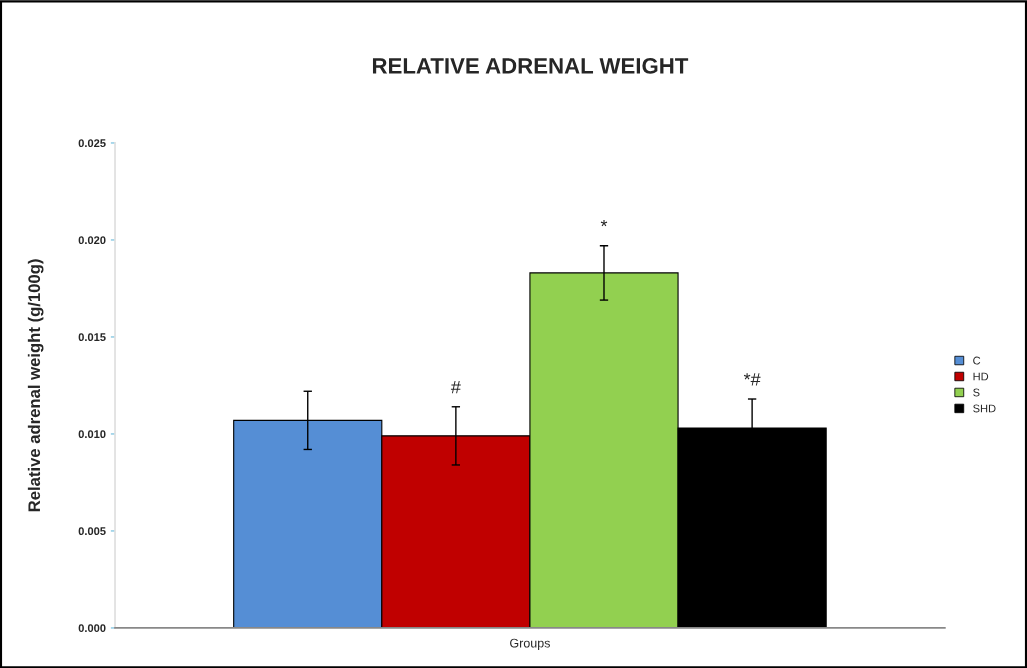 This screenshot has height=668, width=1027. What do you see at coordinates (752, 379) in the screenshot?
I see `data-label: *#` at bounding box center [752, 379].